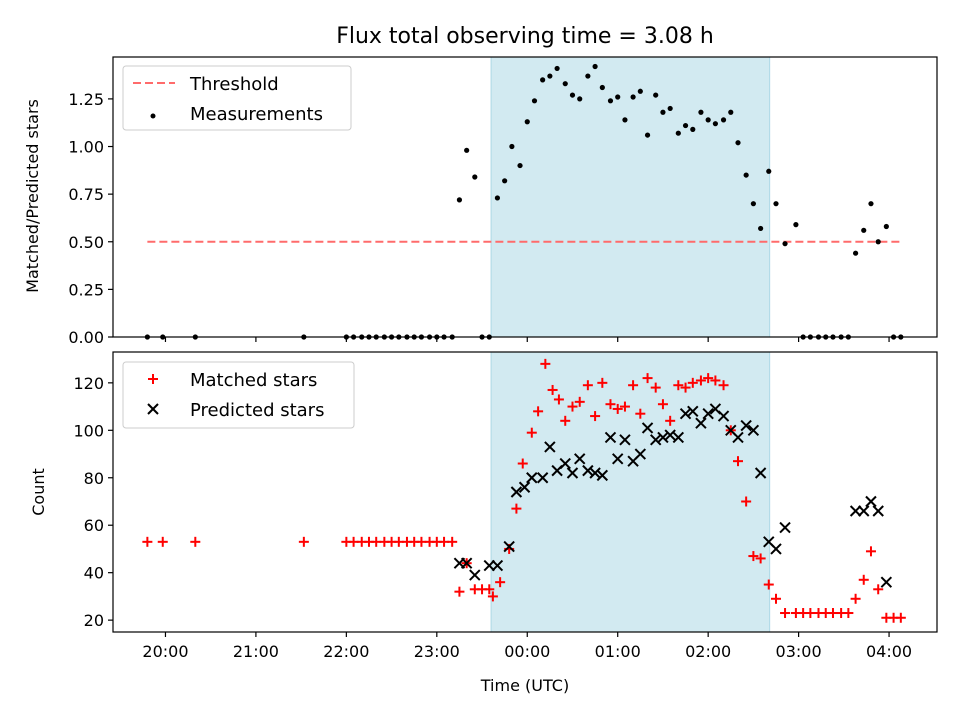  What do you see at coordinates (630, 197) in the screenshot?
I see `top-observing-window` at bounding box center [630, 197].